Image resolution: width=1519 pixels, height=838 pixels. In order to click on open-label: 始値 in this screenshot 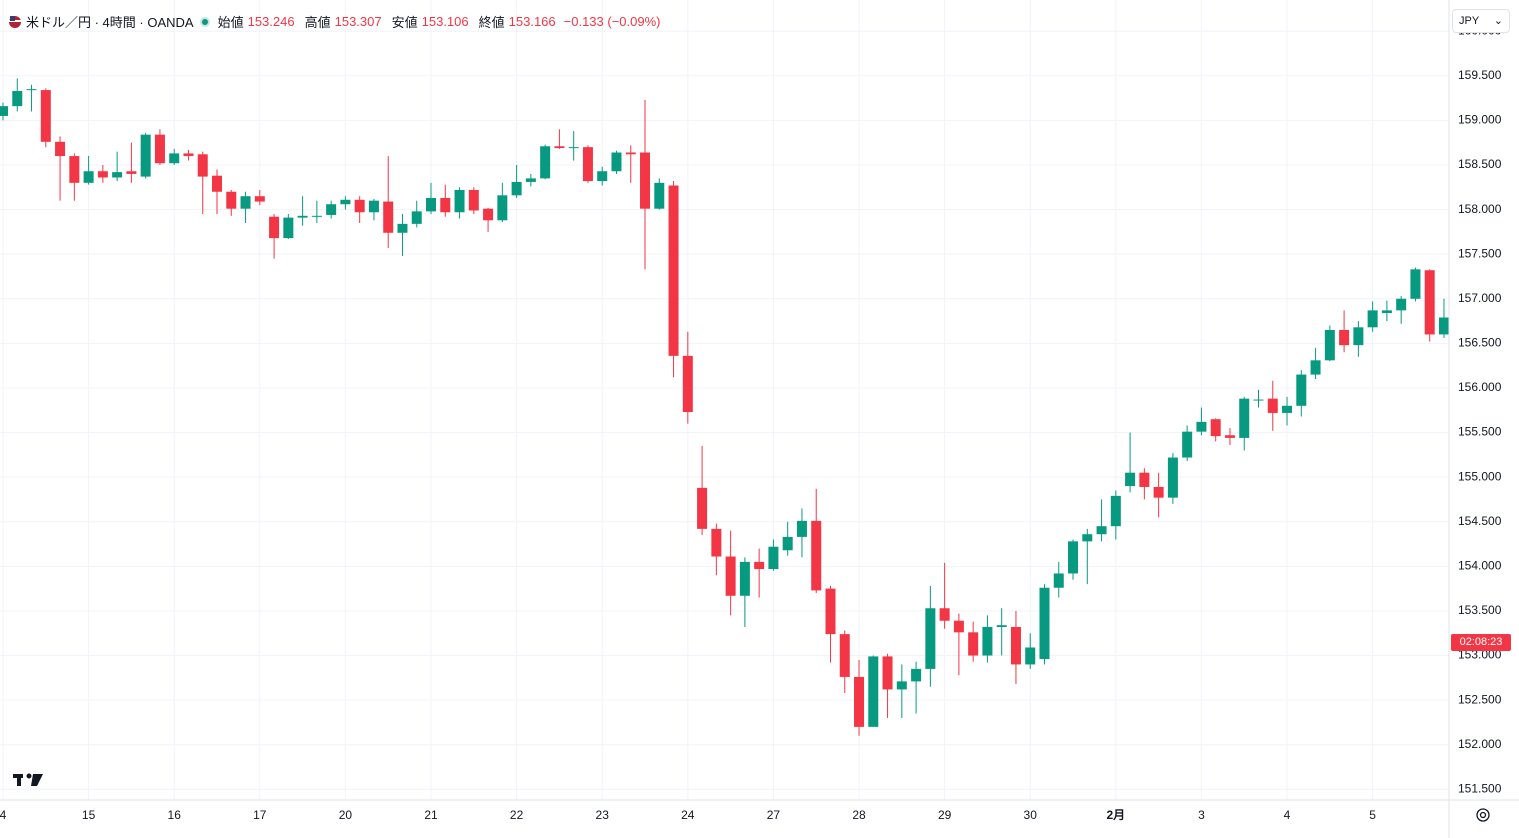, I will do `click(230, 22)`.